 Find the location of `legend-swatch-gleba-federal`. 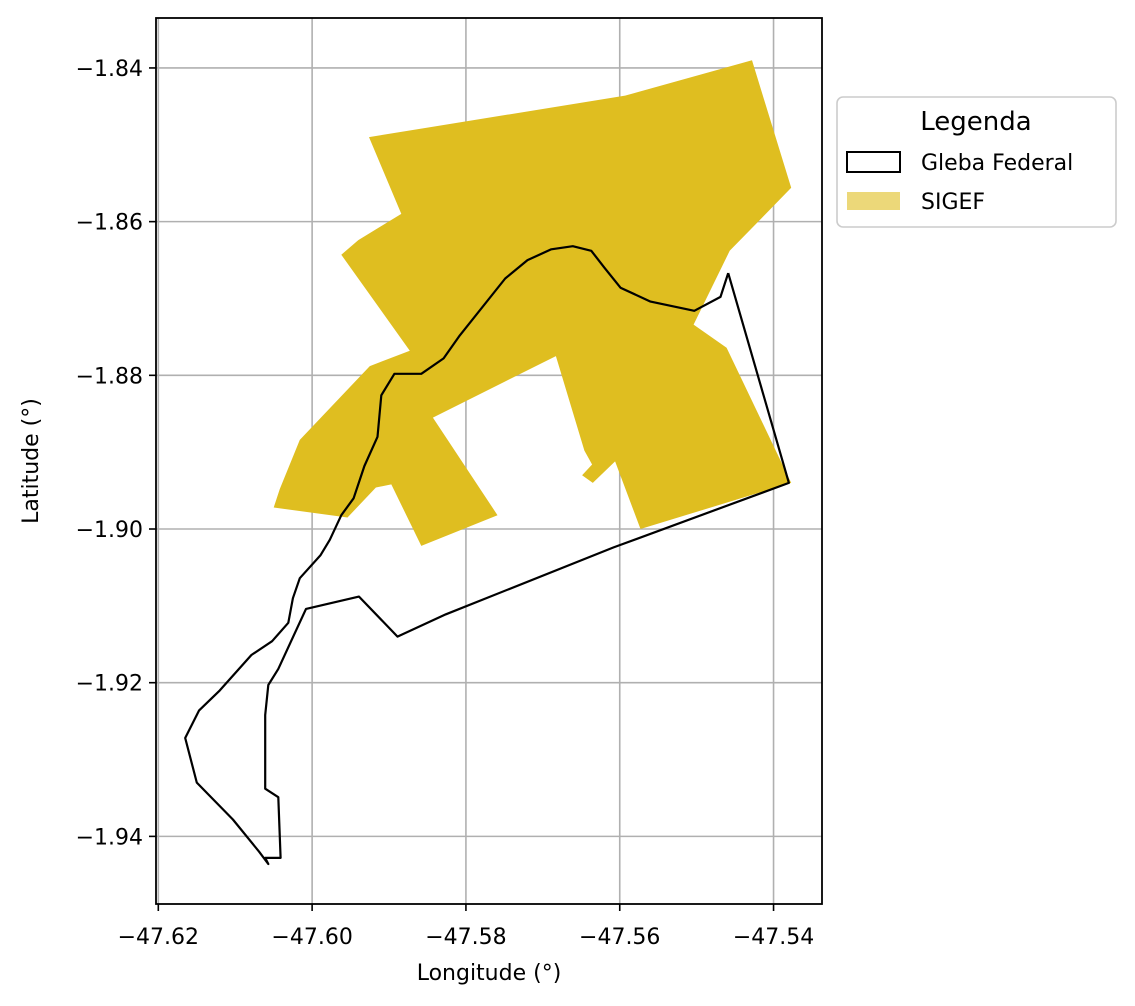

legend-swatch-gleba-federal is located at coordinates (873, 162).